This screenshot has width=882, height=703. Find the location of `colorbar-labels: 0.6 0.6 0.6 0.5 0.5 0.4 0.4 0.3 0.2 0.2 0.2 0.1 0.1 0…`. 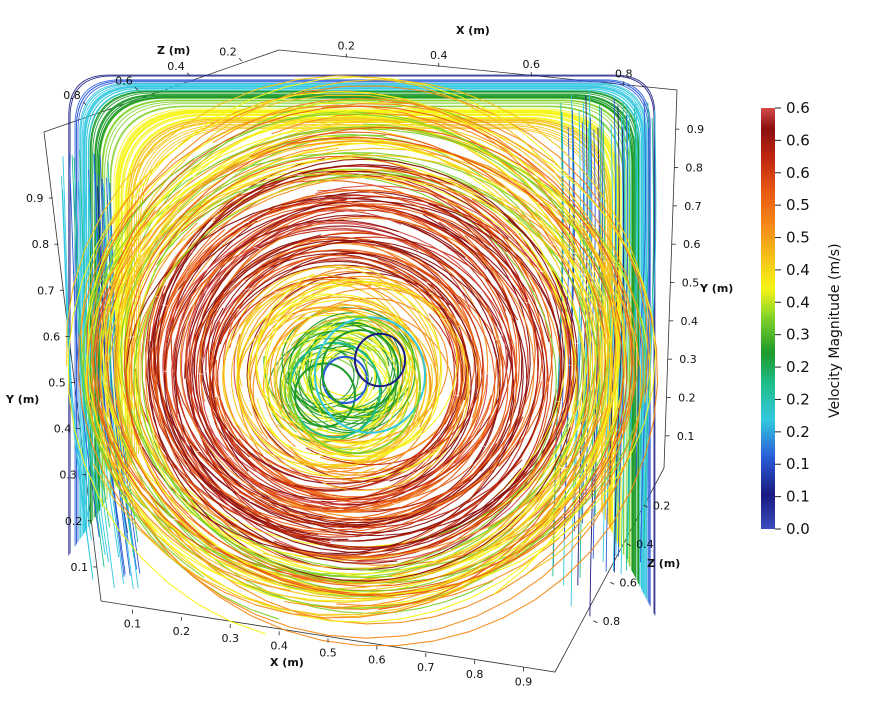

colorbar-labels: 0.6 0.6 0.6 0.5 0.5 0.4 0.4 0.3 0.2 0.2 0.2 0.1 0.1 0… is located at coordinates (792, 318).